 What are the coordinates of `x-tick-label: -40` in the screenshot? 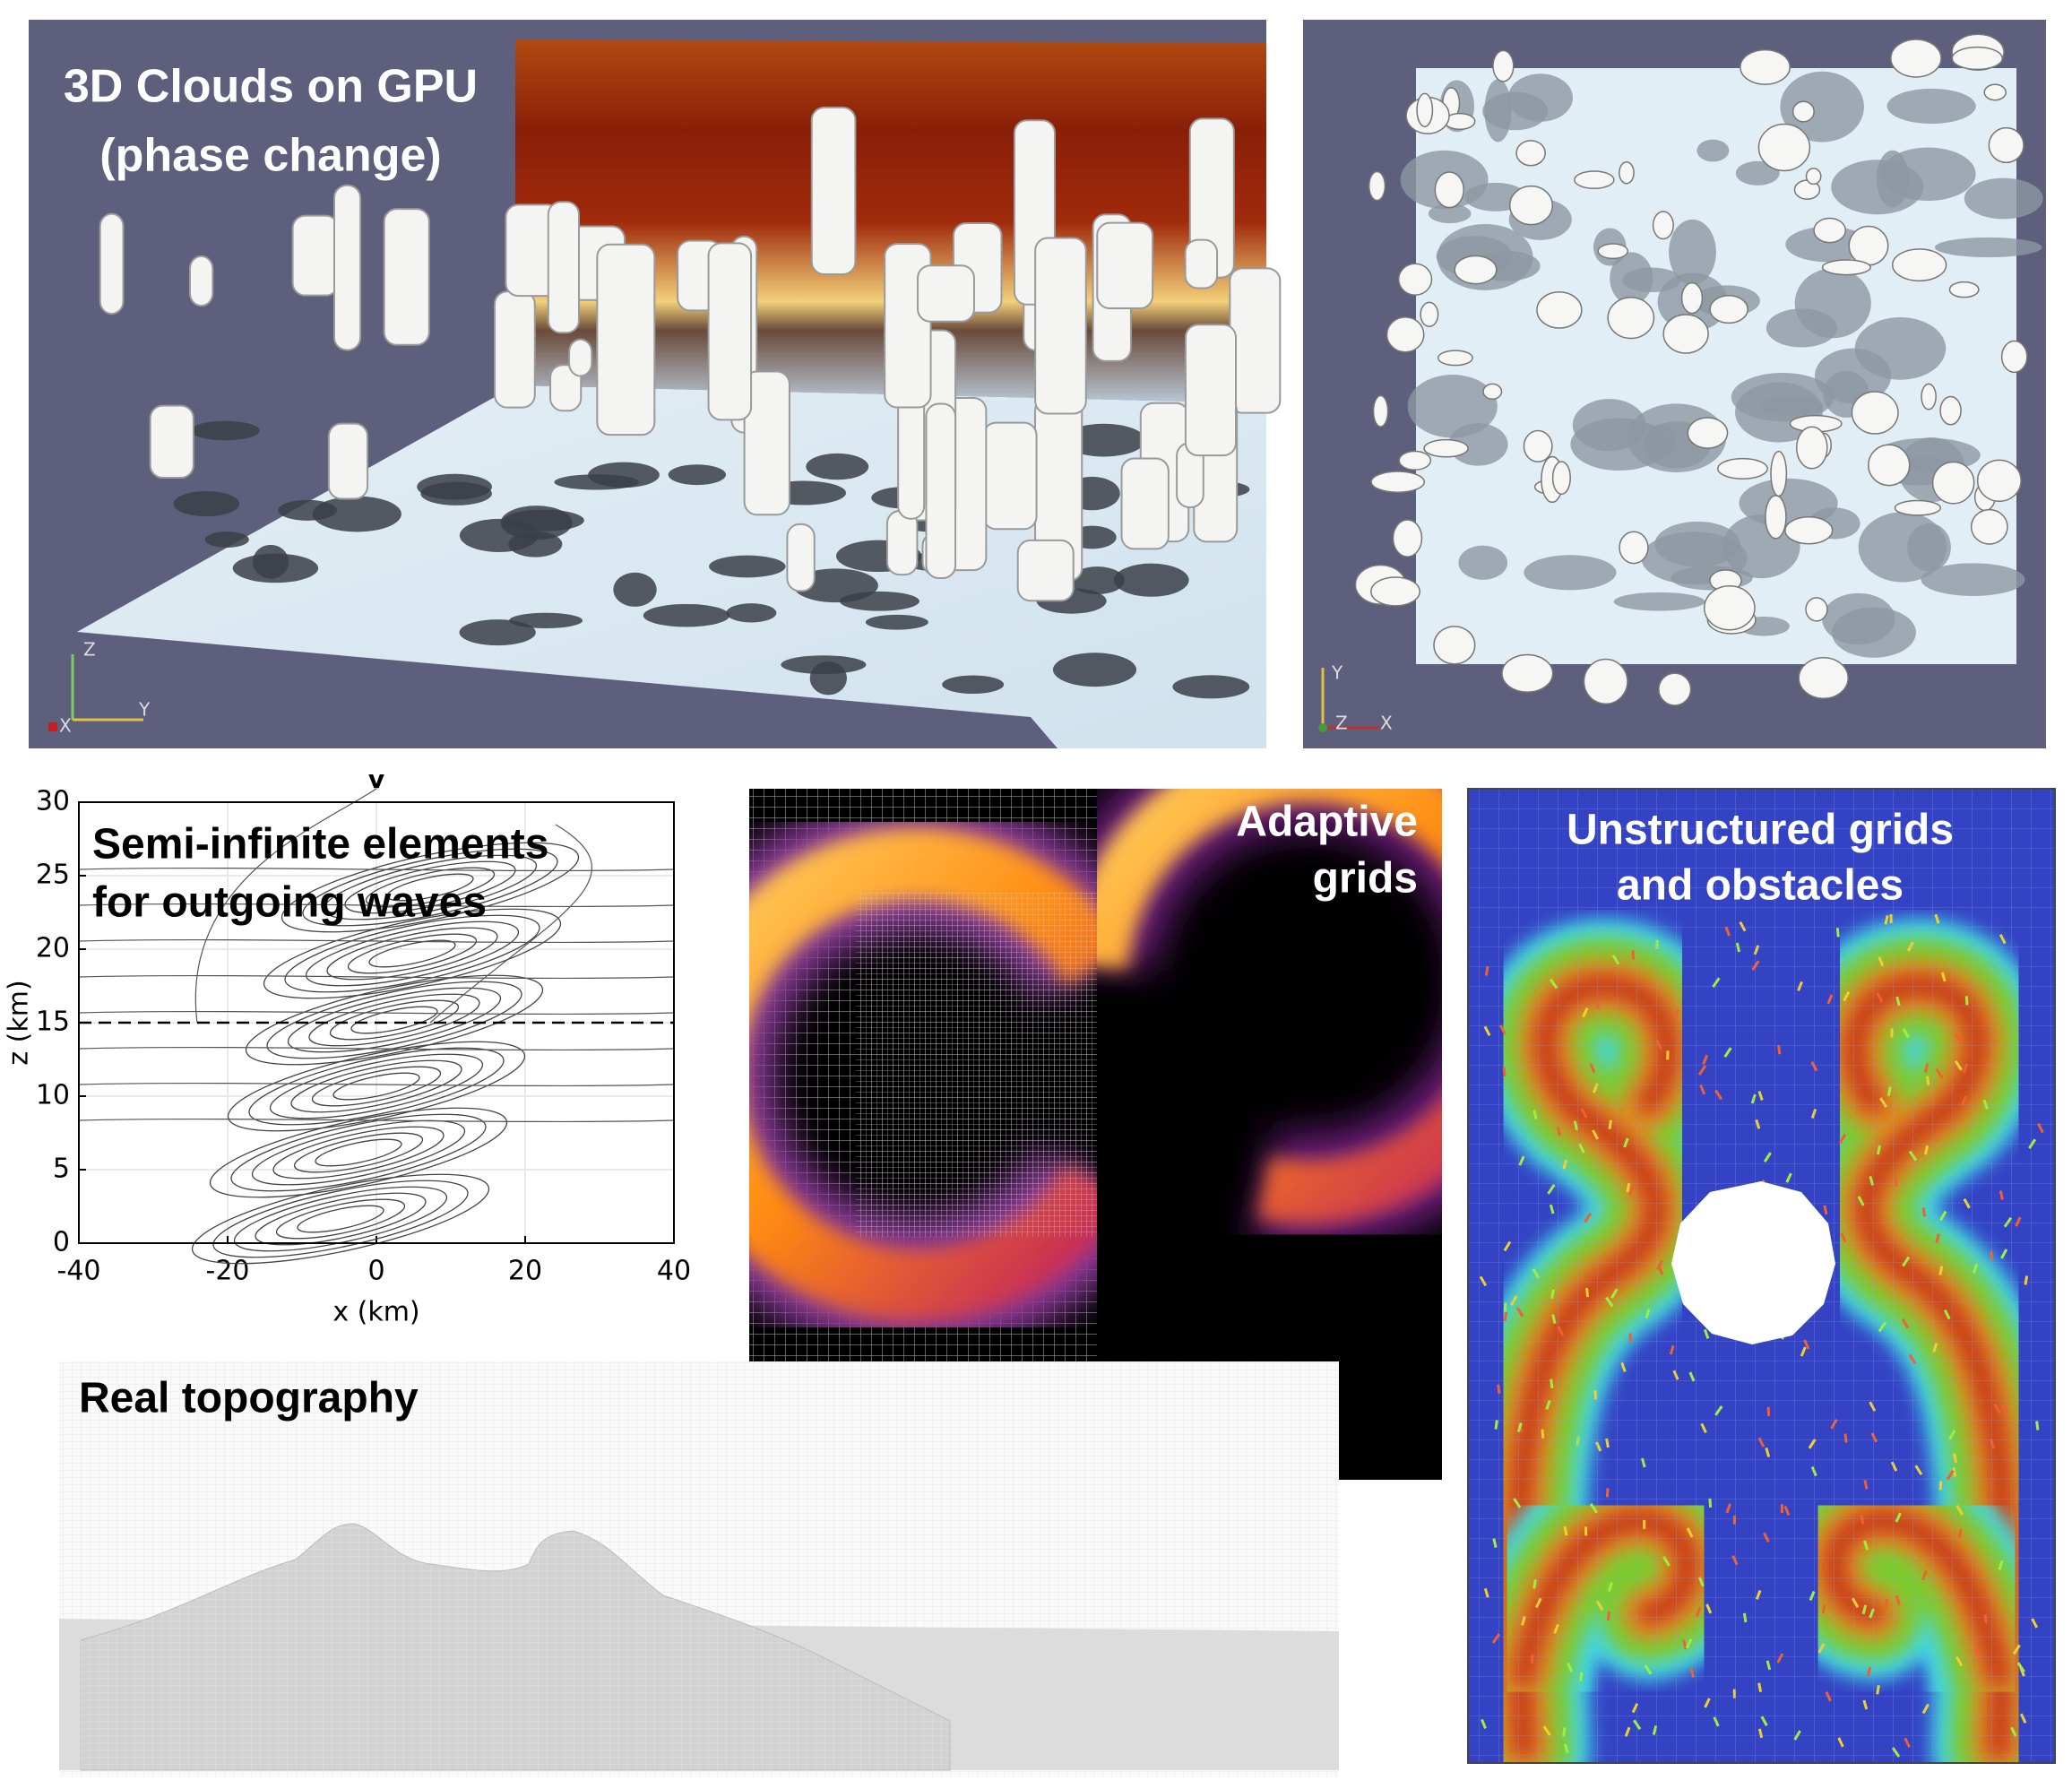 It's located at (79, 1271).